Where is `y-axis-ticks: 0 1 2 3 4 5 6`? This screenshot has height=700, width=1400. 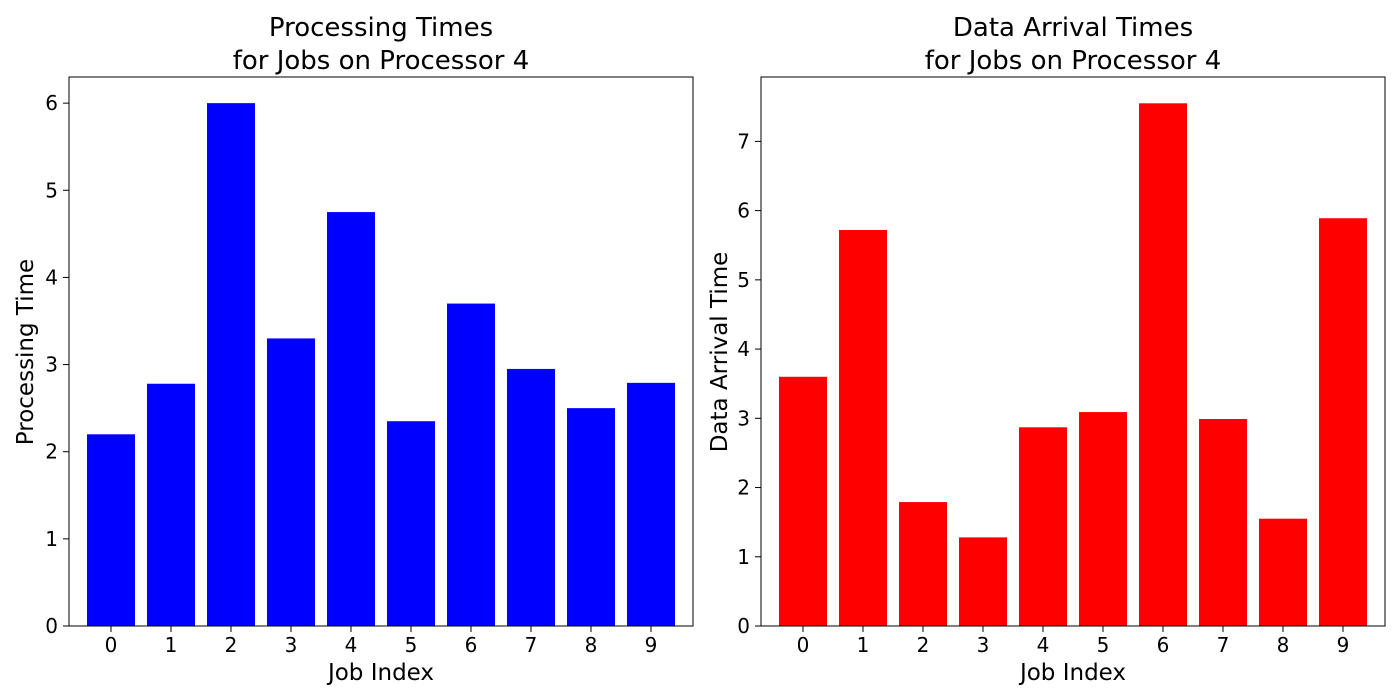 y-axis-ticks: 0 1 2 3 4 5 6 is located at coordinates (57, 364).